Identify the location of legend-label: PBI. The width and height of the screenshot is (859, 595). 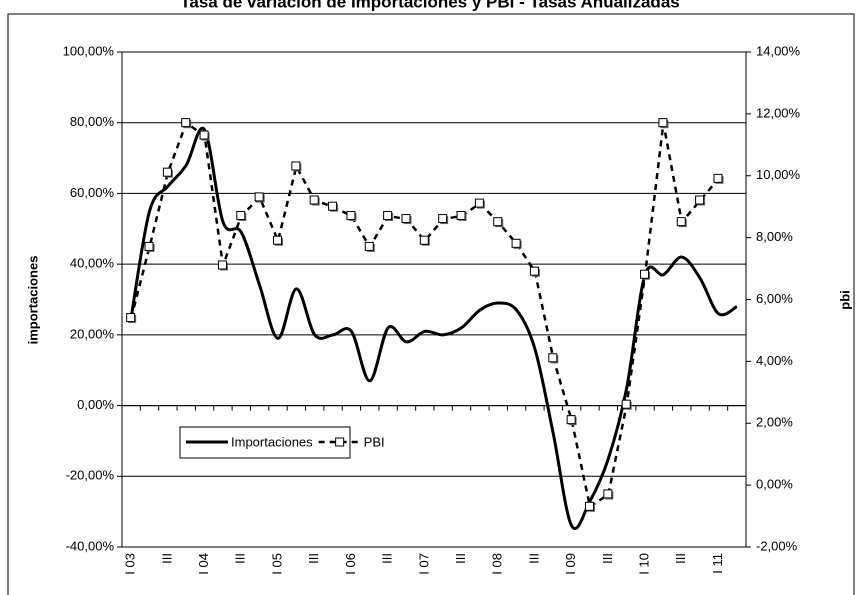
(374, 441).